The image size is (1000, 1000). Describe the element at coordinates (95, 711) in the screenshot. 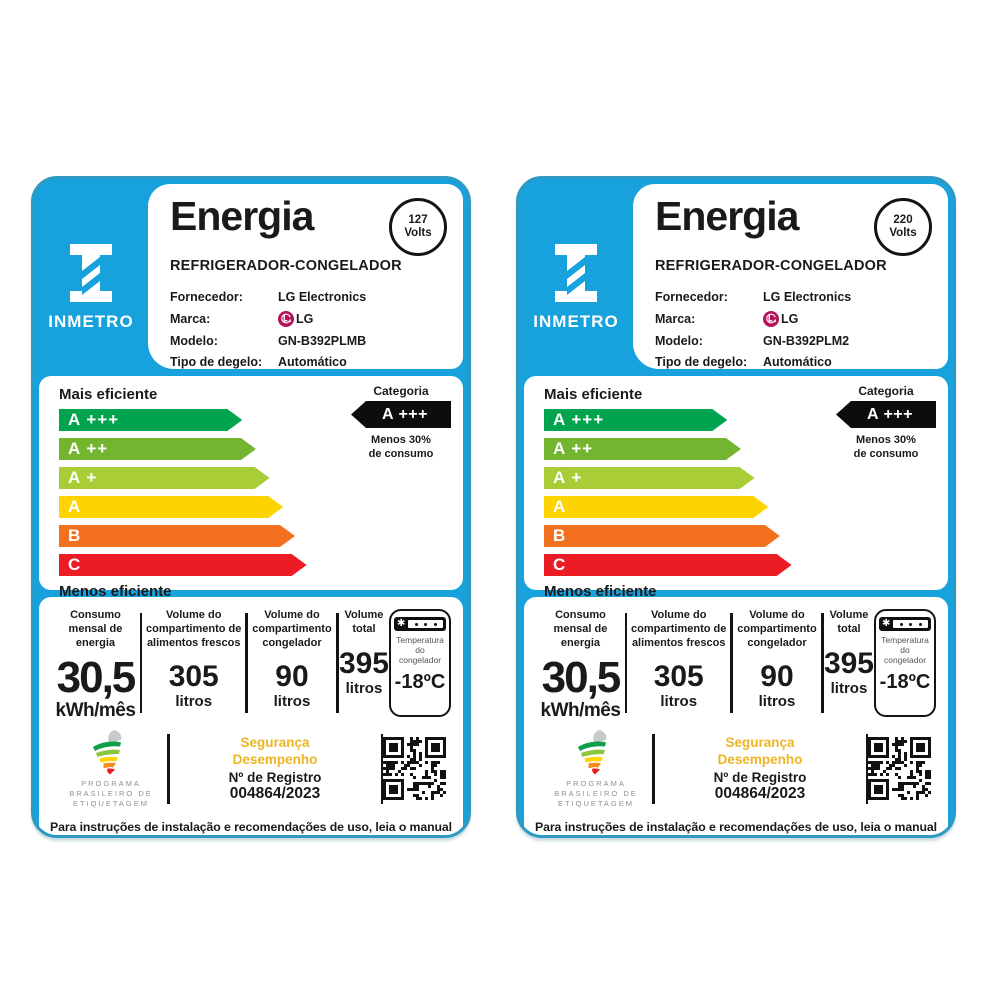

I see `consumption-unit: kWh/mês` at that location.